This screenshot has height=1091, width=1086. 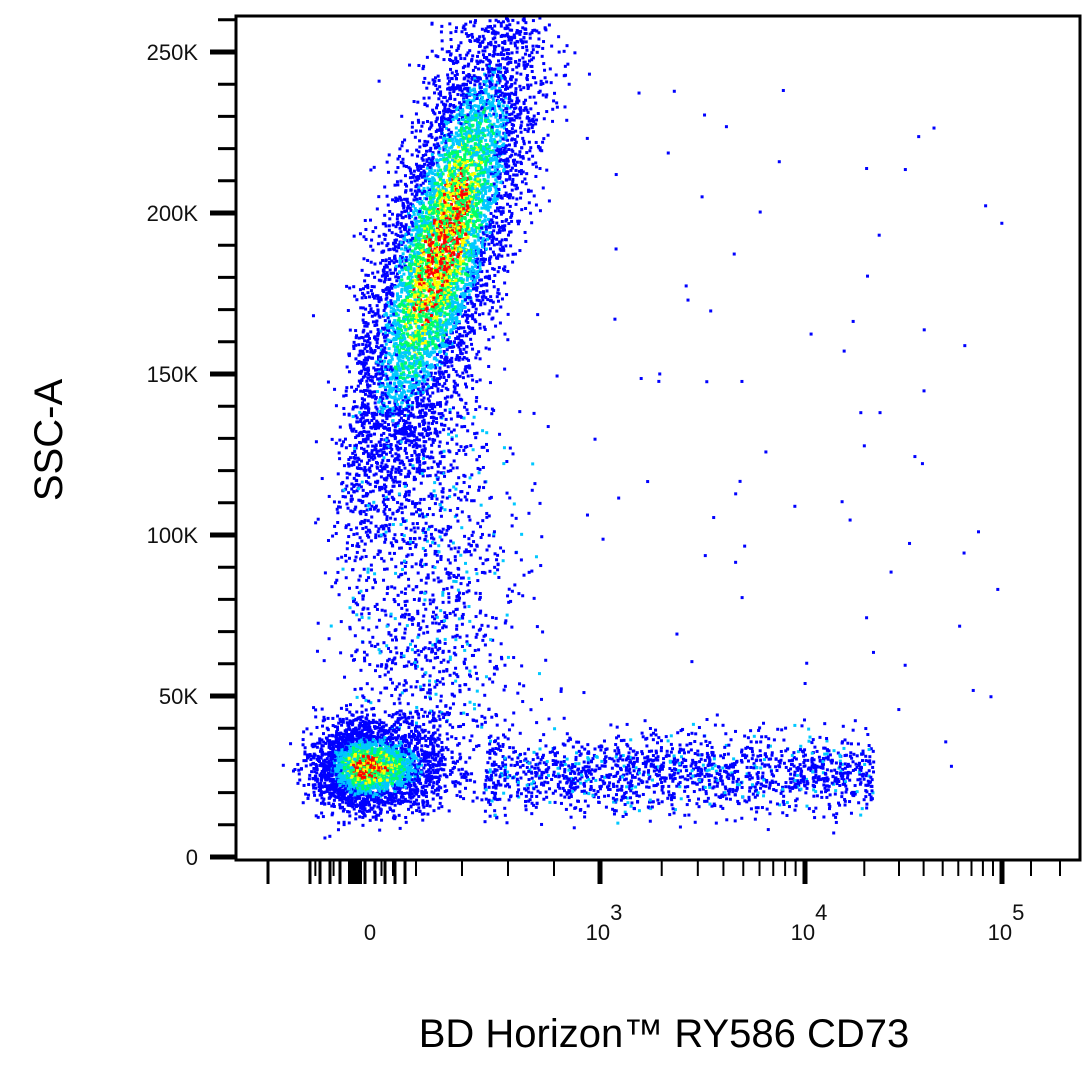 I want to click on x-tick-label: 104, so click(x=809, y=922).